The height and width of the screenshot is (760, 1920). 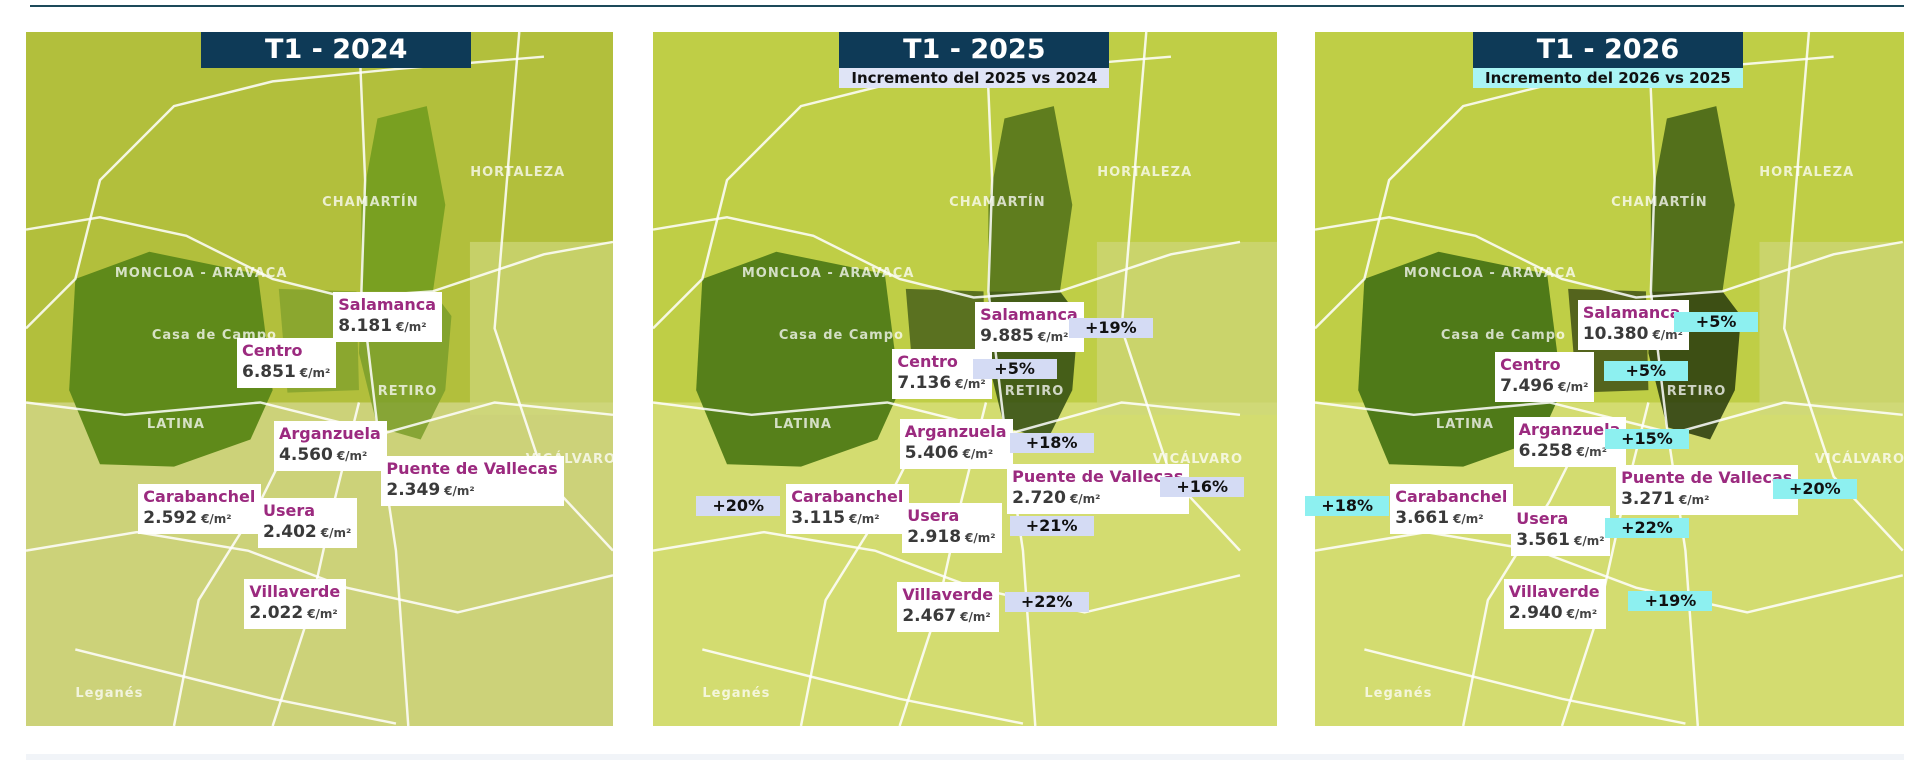 What do you see at coordinates (951, 537) in the screenshot?
I see `district-price-row: 2.918 €/m²` at bounding box center [951, 537].